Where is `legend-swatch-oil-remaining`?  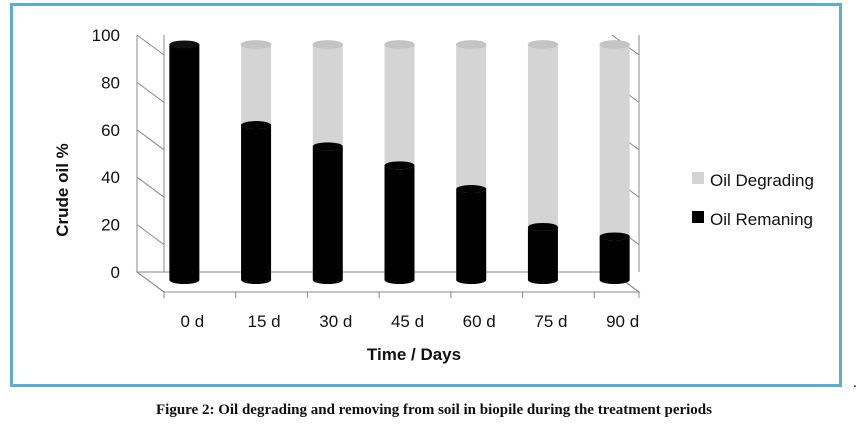
legend-swatch-oil-remaining is located at coordinates (698, 217).